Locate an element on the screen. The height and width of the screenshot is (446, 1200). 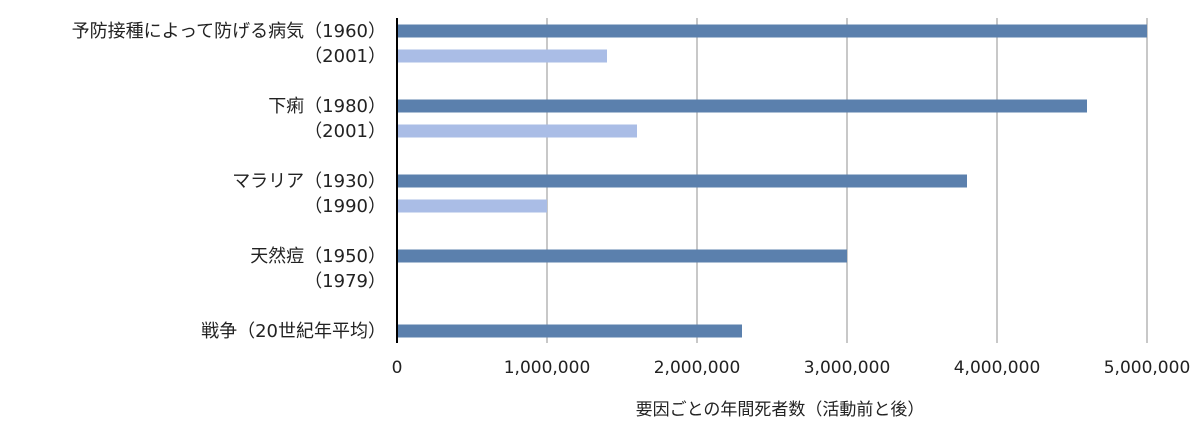
x-tick-label: 2,000,000 is located at coordinates (697, 368).